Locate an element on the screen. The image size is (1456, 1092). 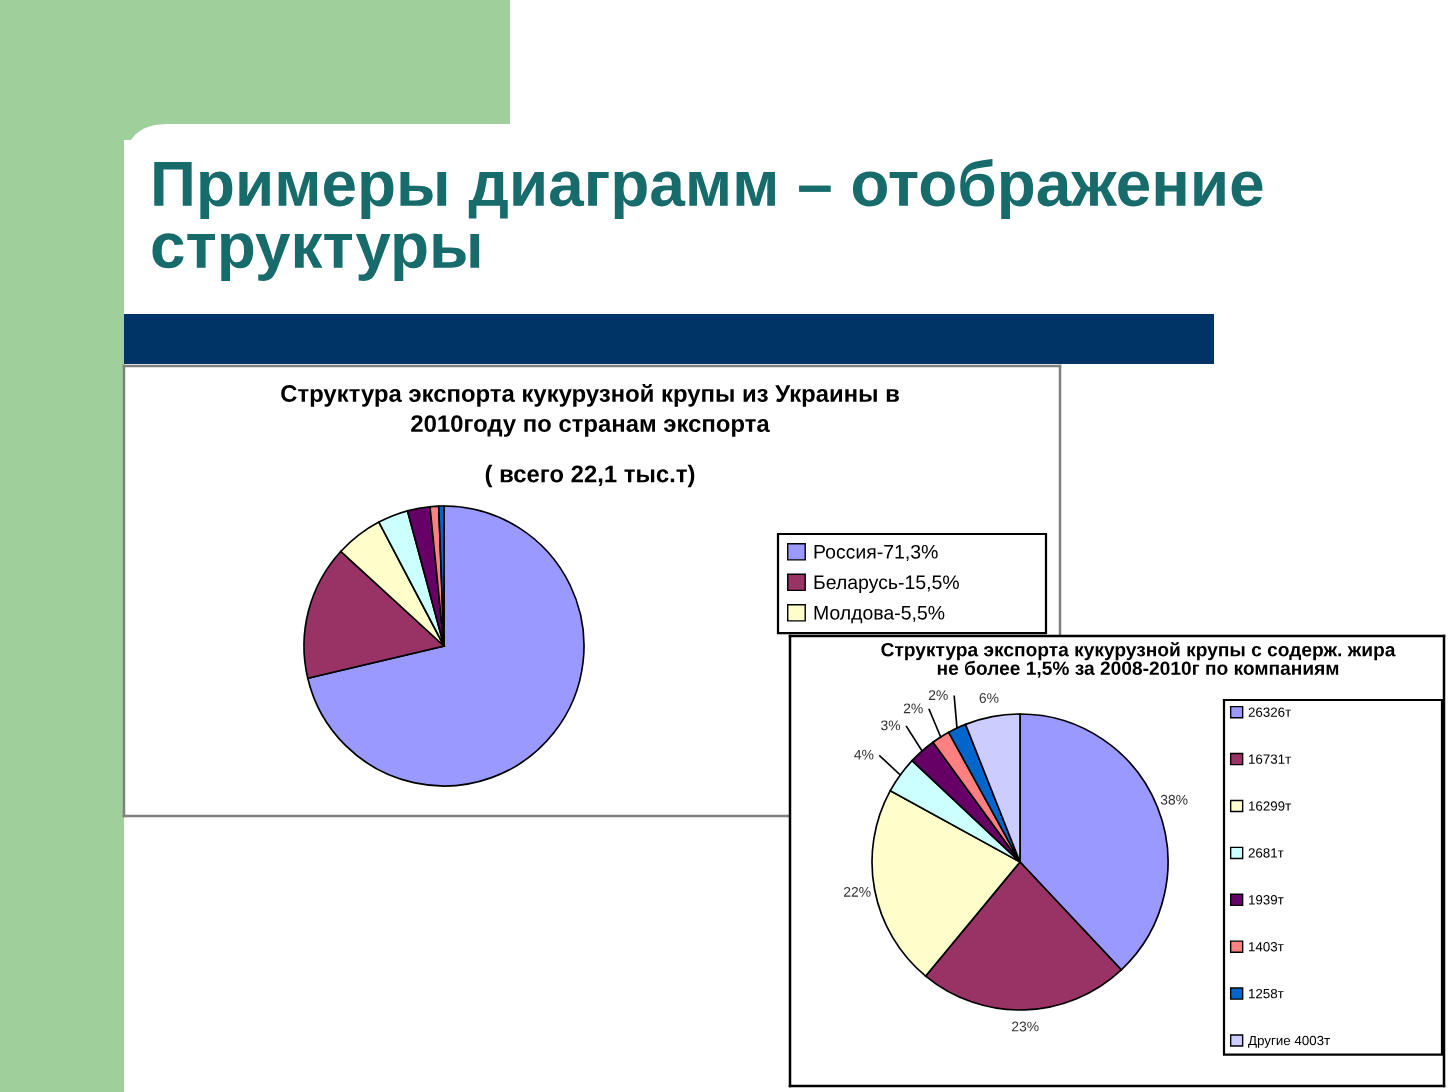
legend-label: Россия-71,3% is located at coordinates (876, 552).